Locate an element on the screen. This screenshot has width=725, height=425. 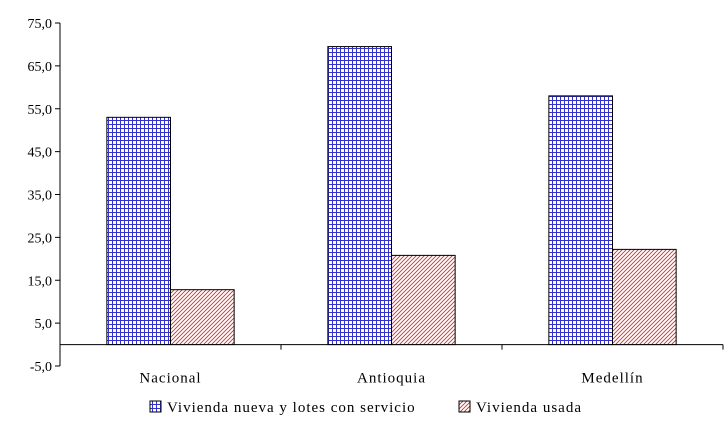
y-tick-label: 65,0 is located at coordinates (40, 67).